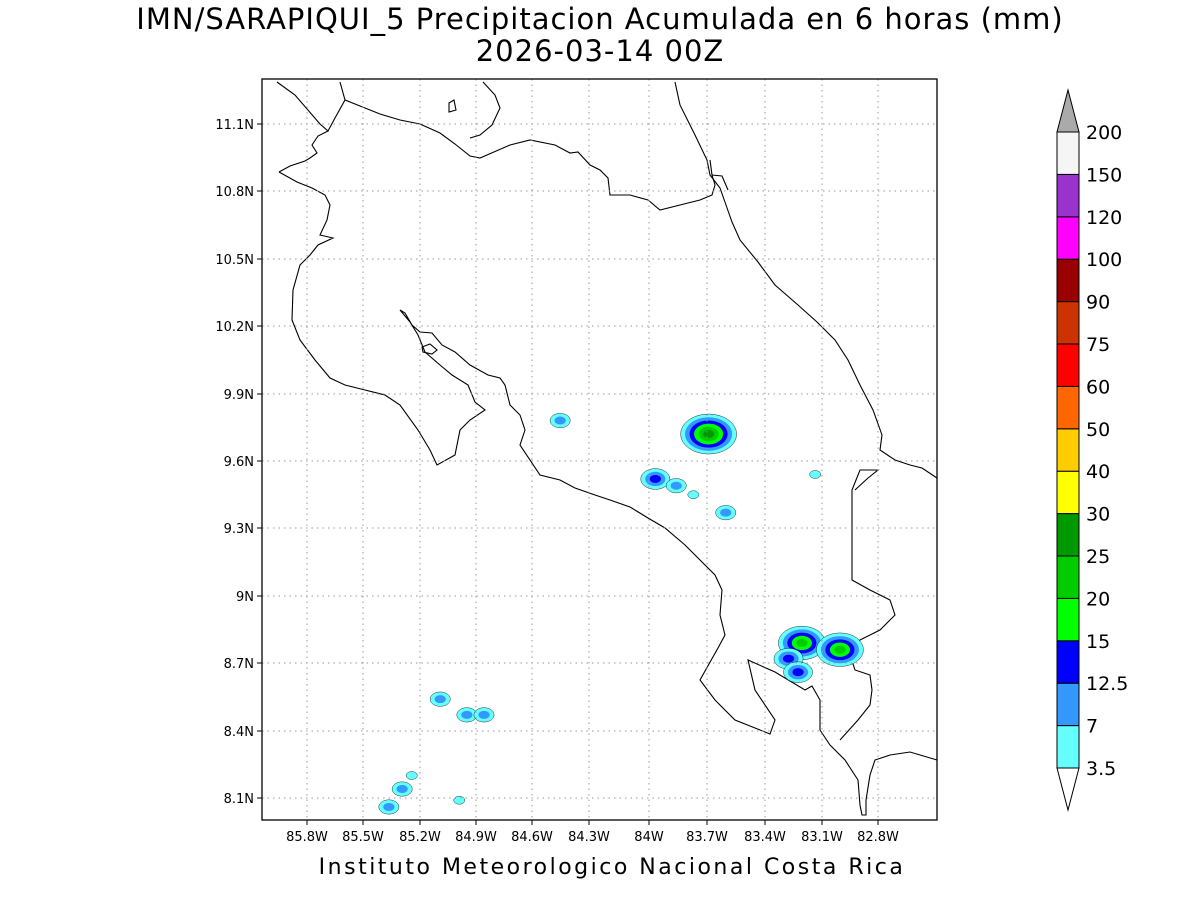 Image resolution: width=1200 pixels, height=900 pixels. What do you see at coordinates (1098, 642) in the screenshot?
I see `colorbar-label: 15` at bounding box center [1098, 642].